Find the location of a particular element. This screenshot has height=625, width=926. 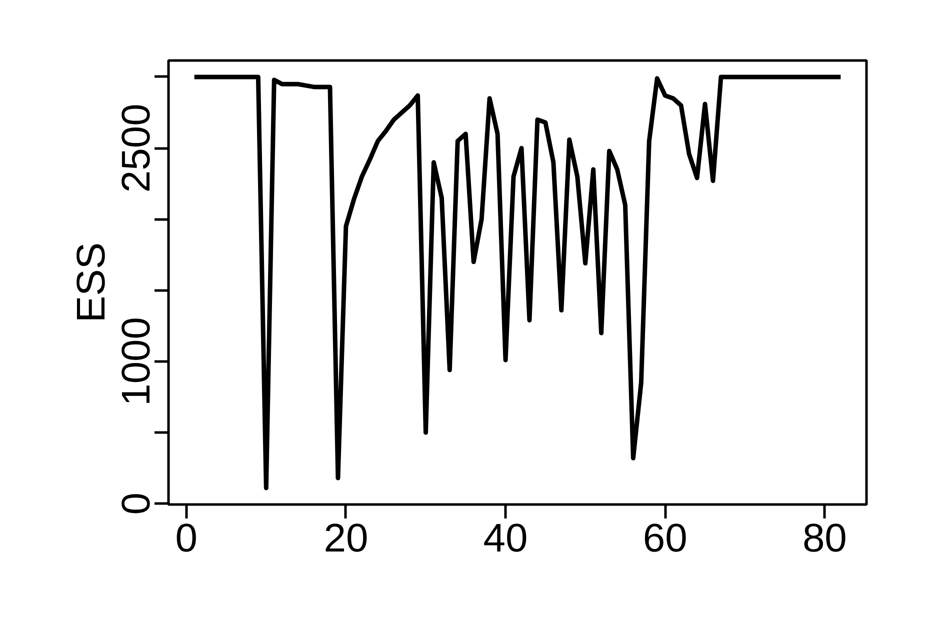

y-tick-label: 2500 is located at coordinates (136, 148).